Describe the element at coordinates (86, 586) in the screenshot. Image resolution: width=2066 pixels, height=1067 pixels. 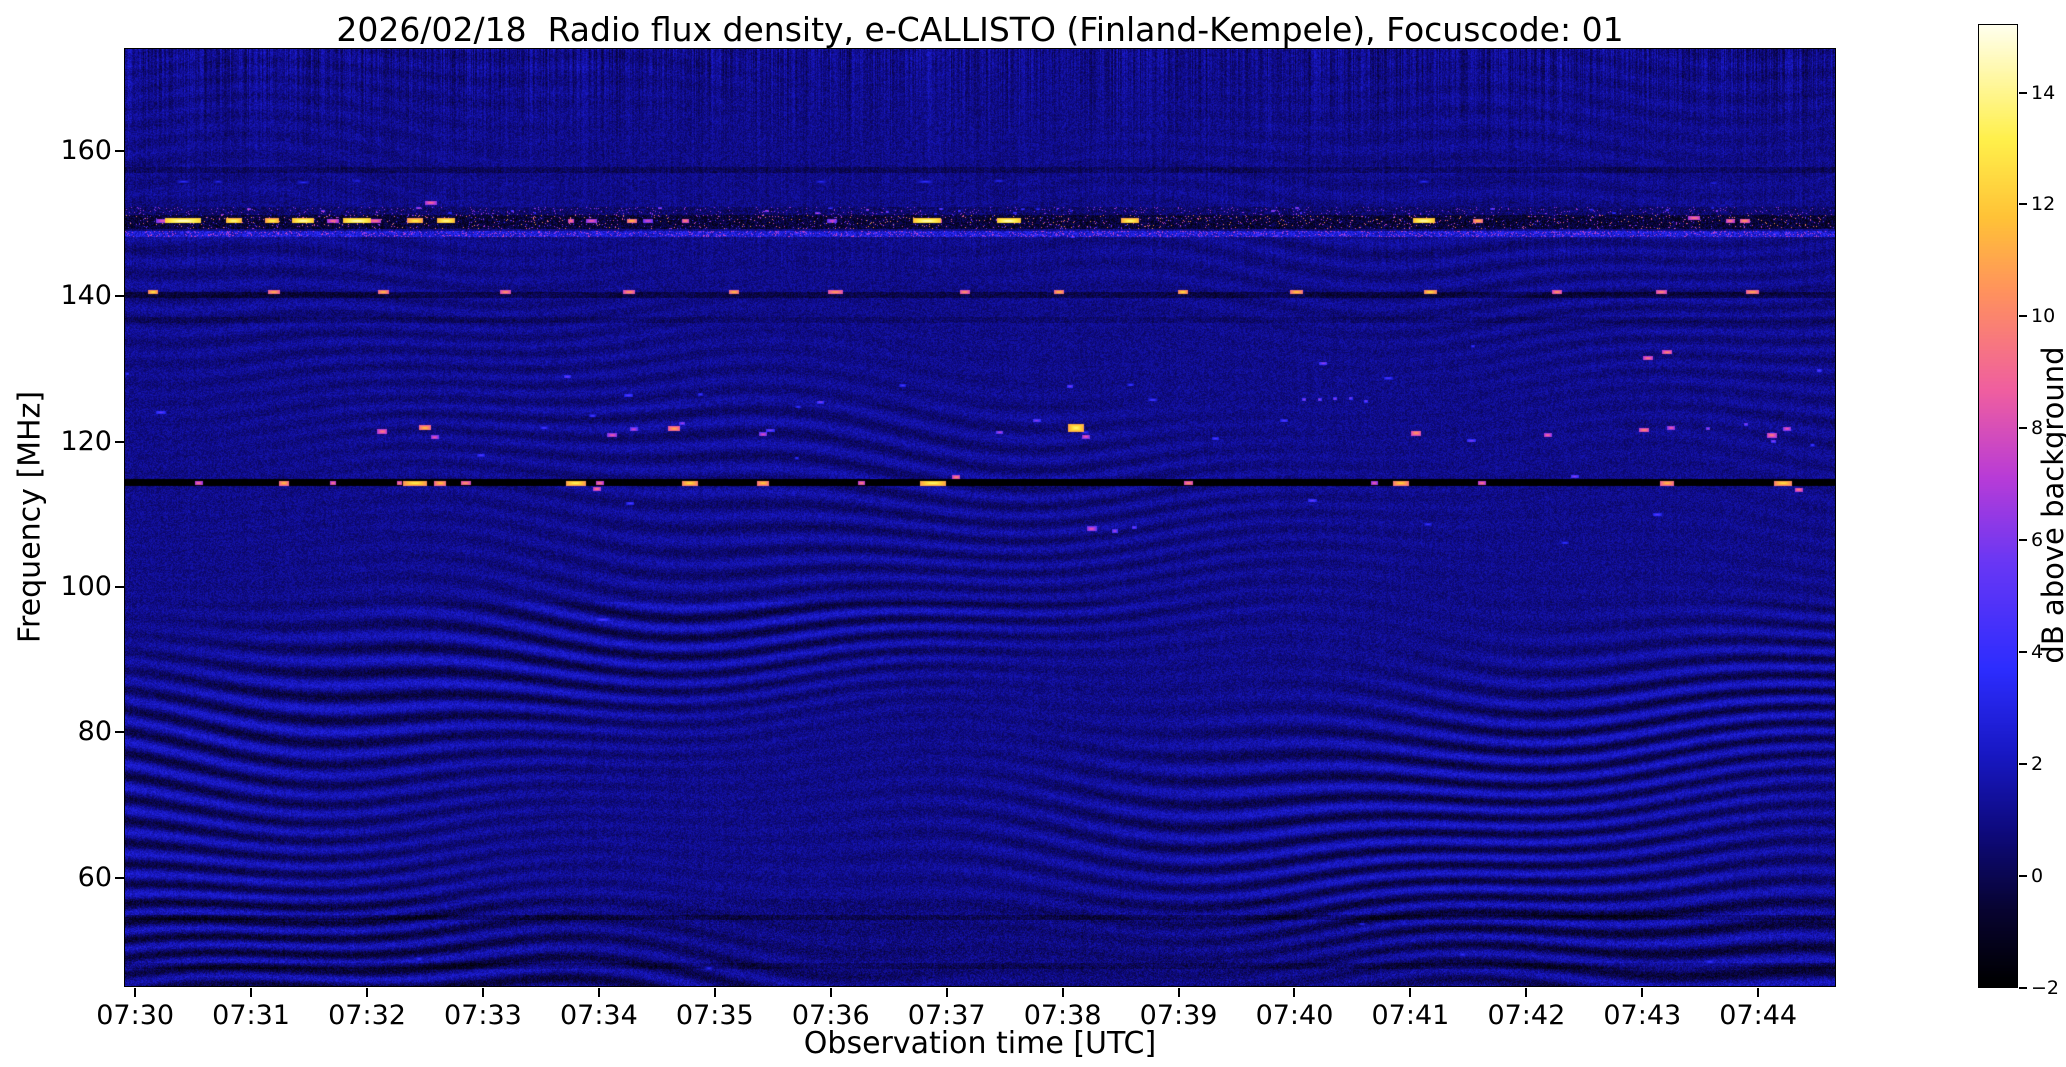
I see `y-tick-label: 100` at that location.